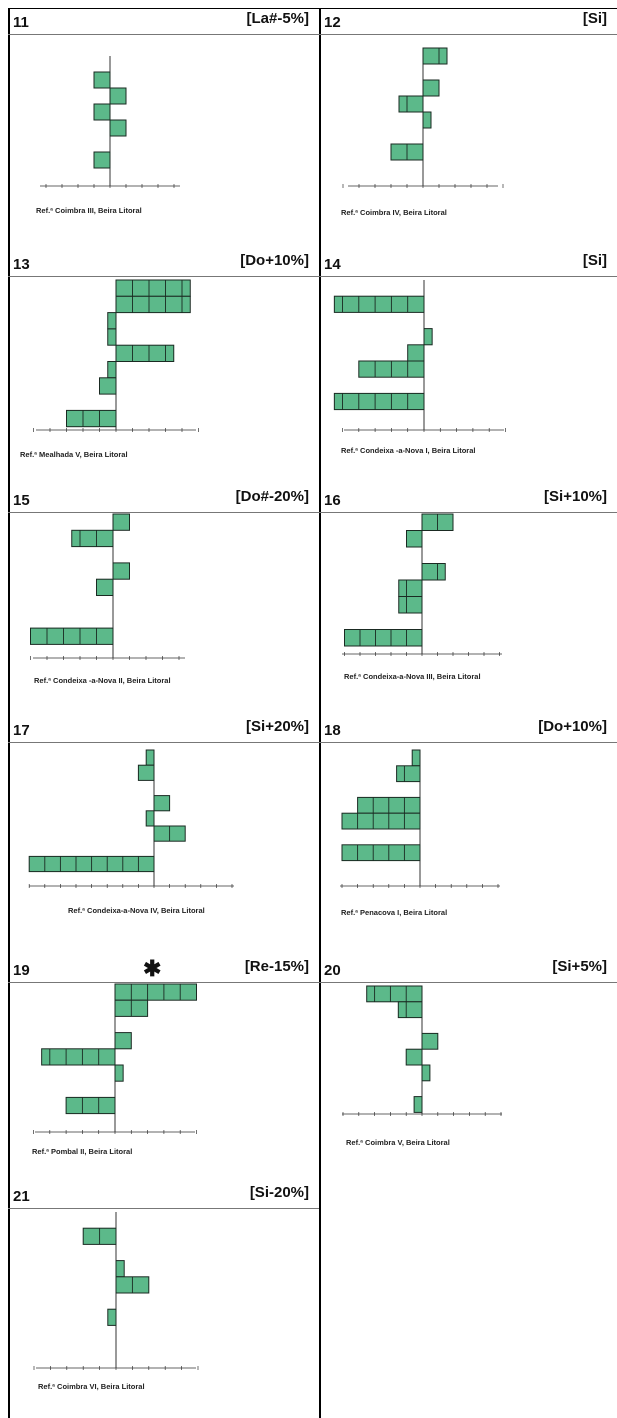 This screenshot has width=617, height=1418. What do you see at coordinates (332, 970) in the screenshot?
I see `panel-number: 20` at bounding box center [332, 970].